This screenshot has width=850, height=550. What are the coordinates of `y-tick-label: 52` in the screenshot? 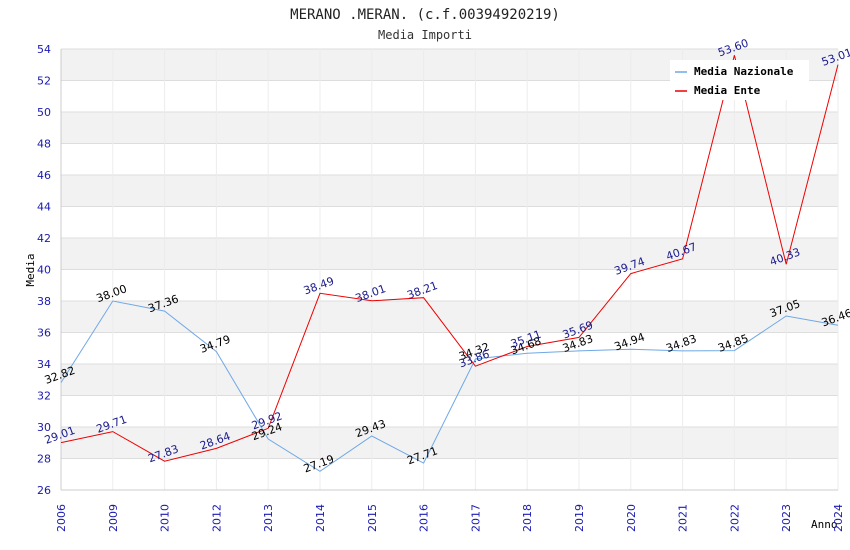 It's located at (44, 81).